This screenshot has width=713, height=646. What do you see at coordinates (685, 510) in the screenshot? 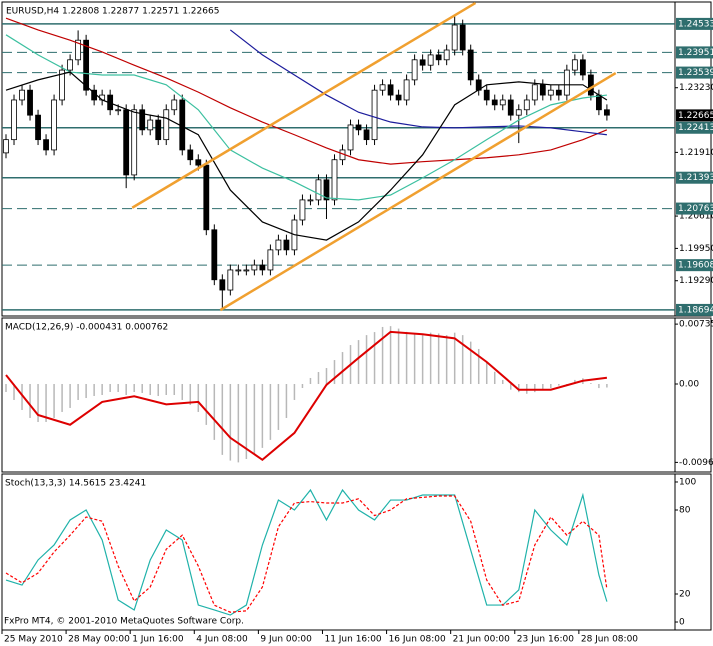
I see `y-tick-label: 80` at bounding box center [685, 510].